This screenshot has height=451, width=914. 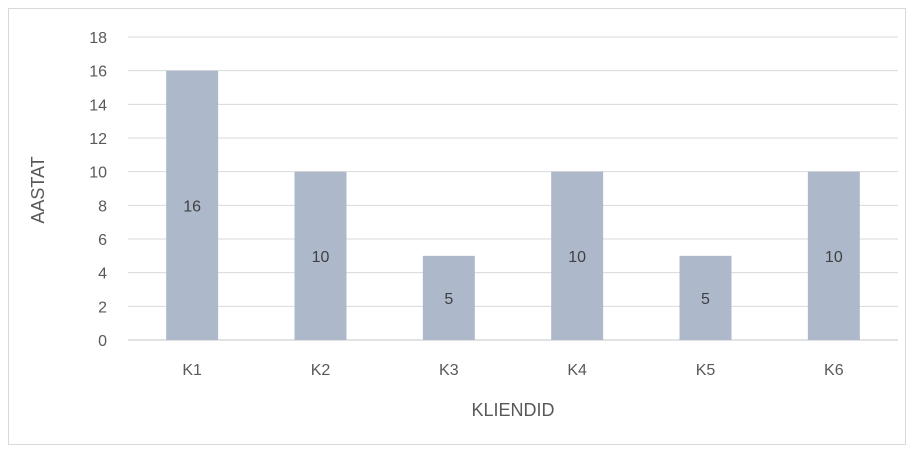 What do you see at coordinates (834, 370) in the screenshot?
I see `x-tick-label: K6` at bounding box center [834, 370].